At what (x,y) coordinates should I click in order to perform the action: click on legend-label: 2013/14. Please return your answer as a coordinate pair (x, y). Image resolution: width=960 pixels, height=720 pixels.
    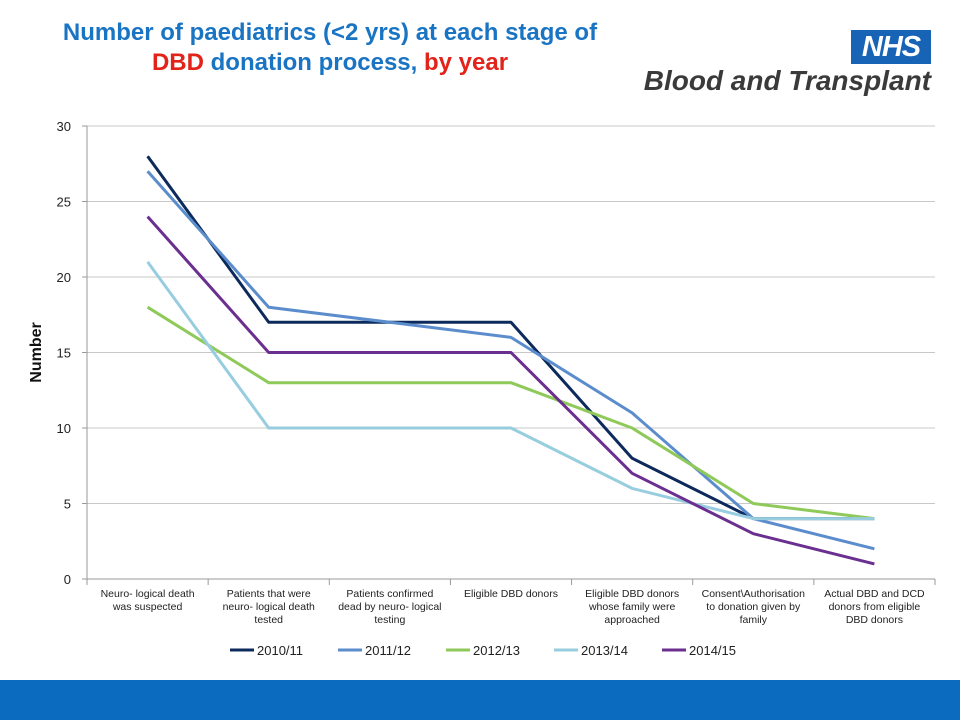
    Looking at the image, I should click on (604, 650).